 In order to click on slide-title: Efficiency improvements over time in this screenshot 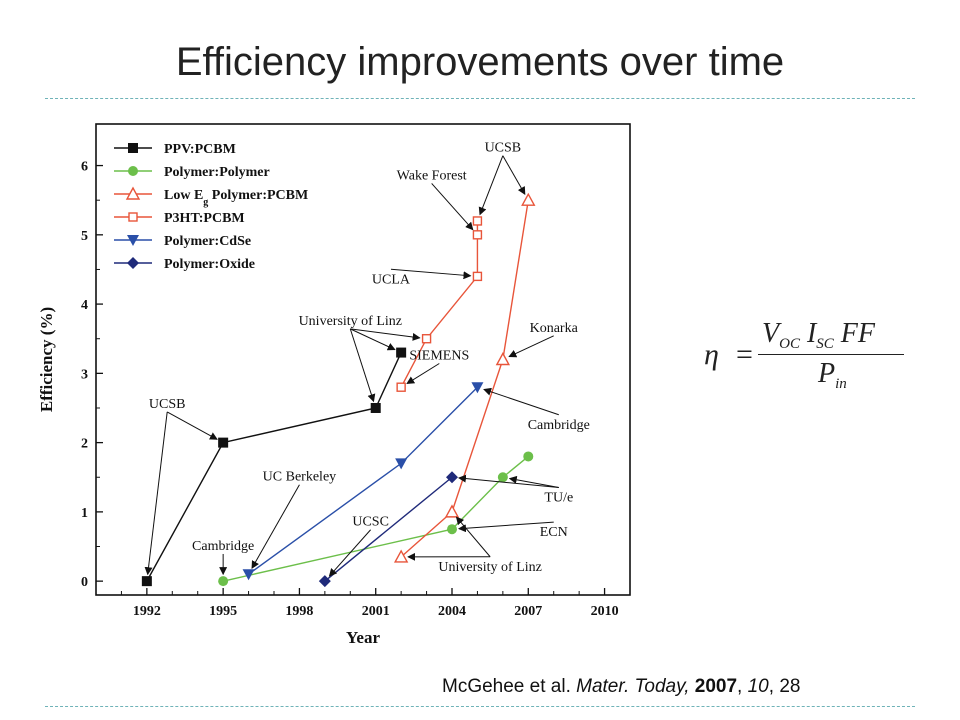, I will do `click(480, 62)`.